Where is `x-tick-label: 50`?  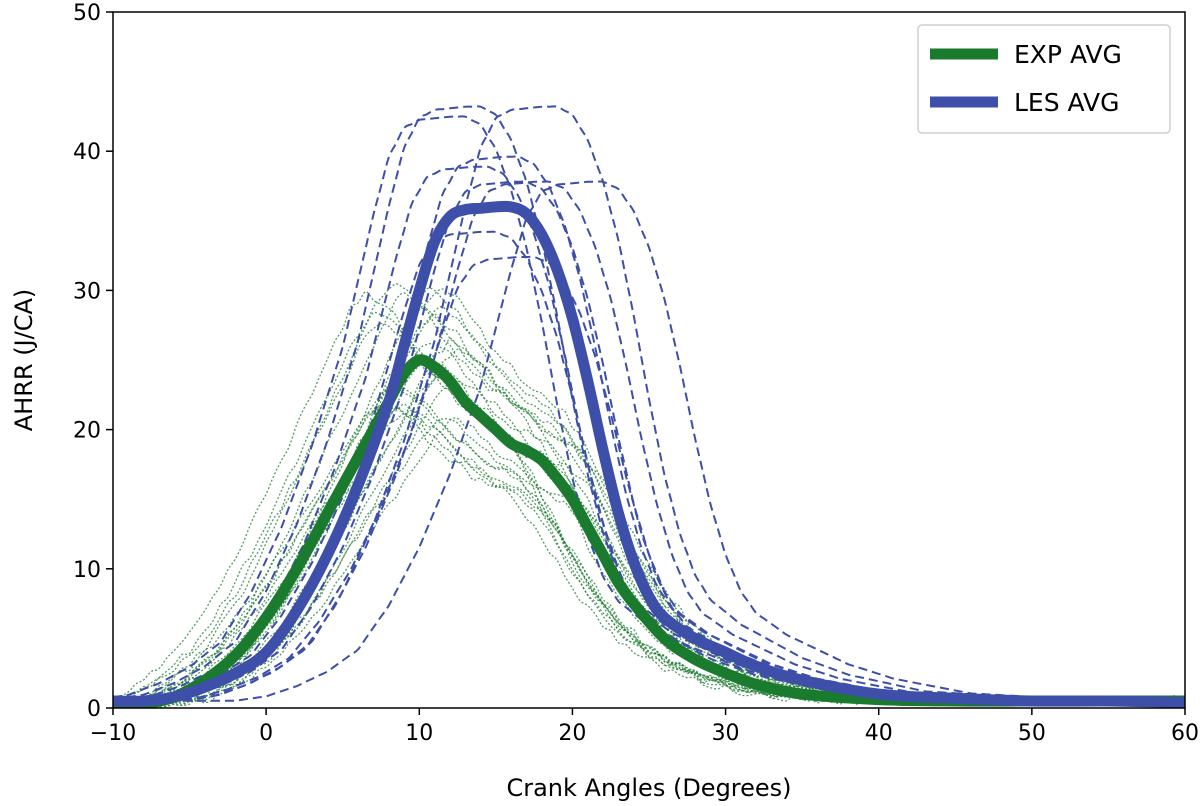 x-tick-label: 50 is located at coordinates (1032, 733).